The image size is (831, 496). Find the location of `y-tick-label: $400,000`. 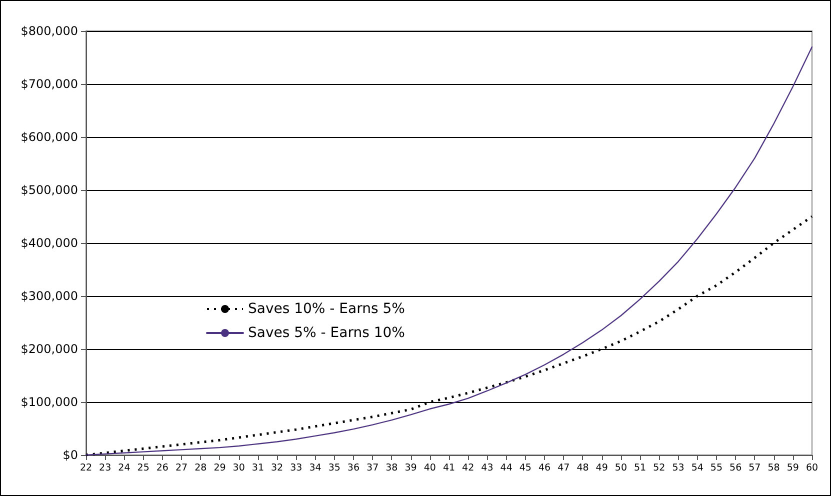

y-tick-label: $400,000 is located at coordinates (49, 243).